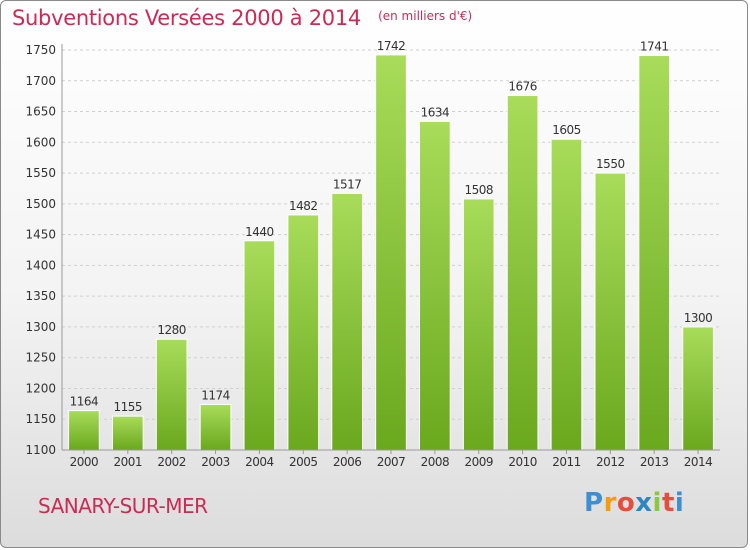 Image resolution: width=750 pixels, height=550 pixels. Describe the element at coordinates (654, 47) in the screenshot. I see `data-label: 1741` at that location.